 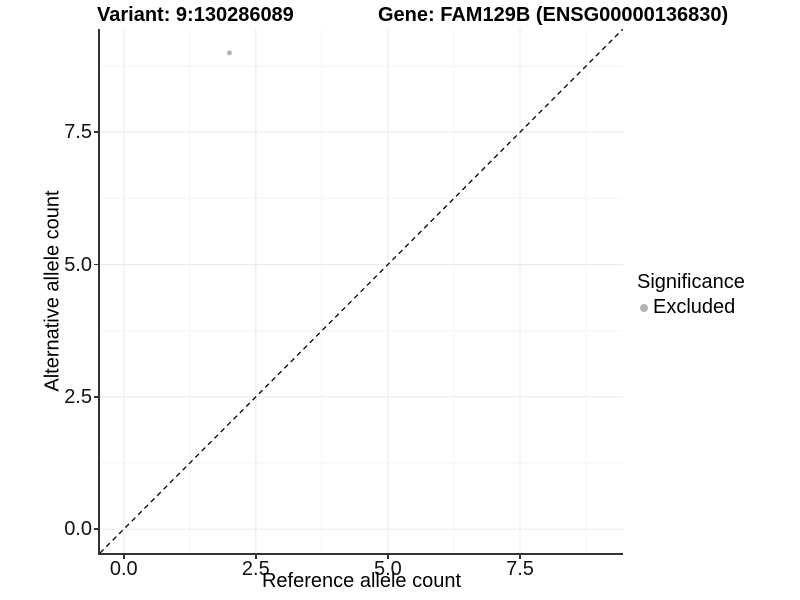 What do you see at coordinates (255, 569) in the screenshot?
I see `x-tick-label: 2.5` at bounding box center [255, 569].